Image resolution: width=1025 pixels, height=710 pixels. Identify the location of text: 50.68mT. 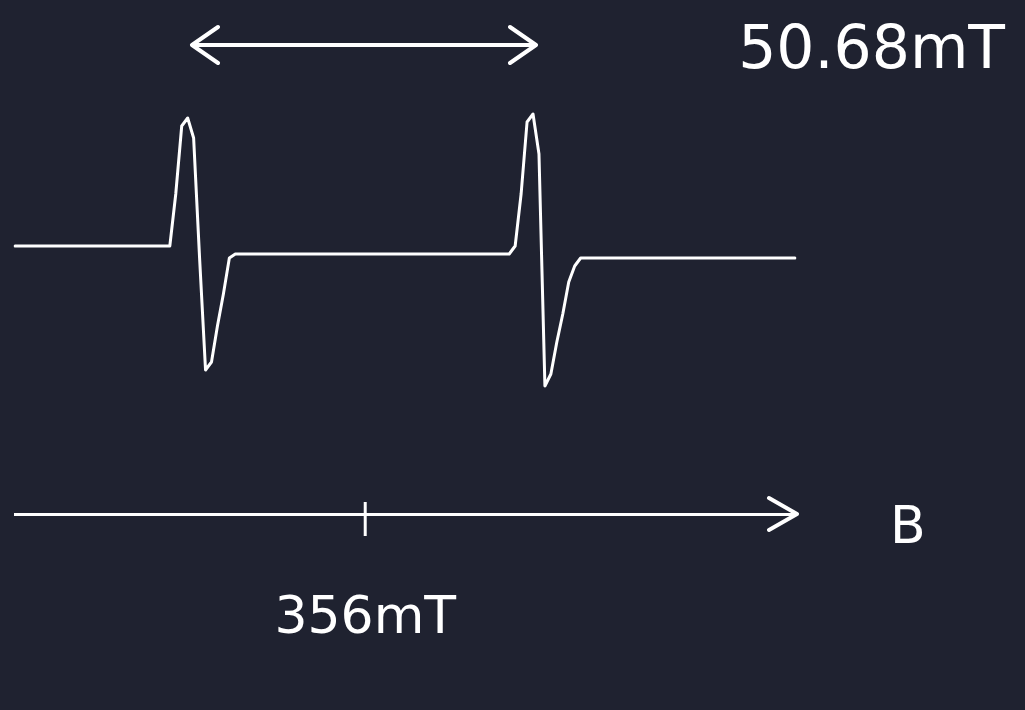
(872, 46).